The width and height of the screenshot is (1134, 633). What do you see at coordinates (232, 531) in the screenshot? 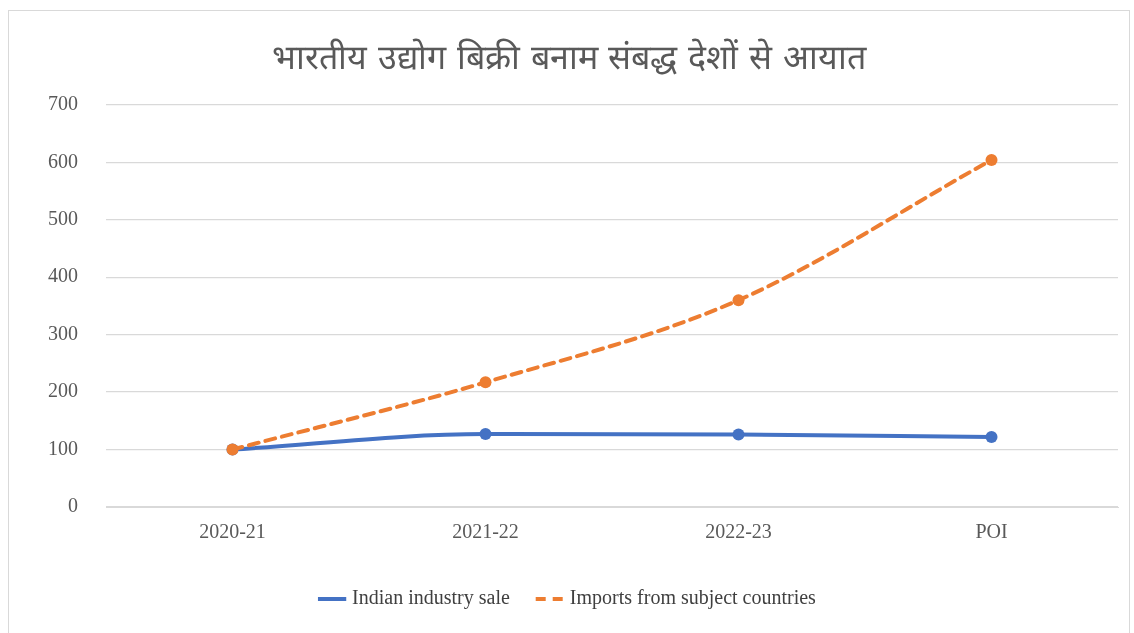
I see `x-tick-label: 2020-21` at bounding box center [232, 531].